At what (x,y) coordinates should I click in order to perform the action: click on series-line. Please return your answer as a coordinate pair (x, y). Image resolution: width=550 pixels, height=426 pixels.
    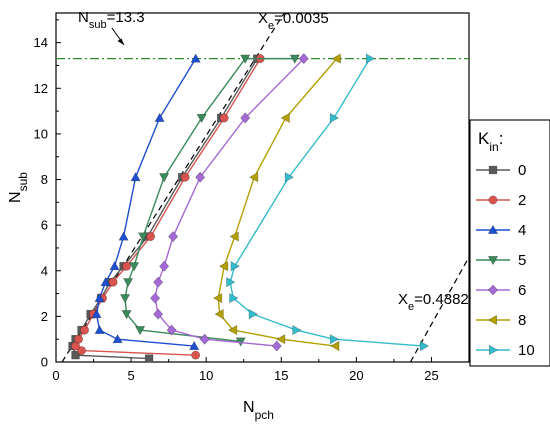
    Looking at the image, I should click on (277, 202).